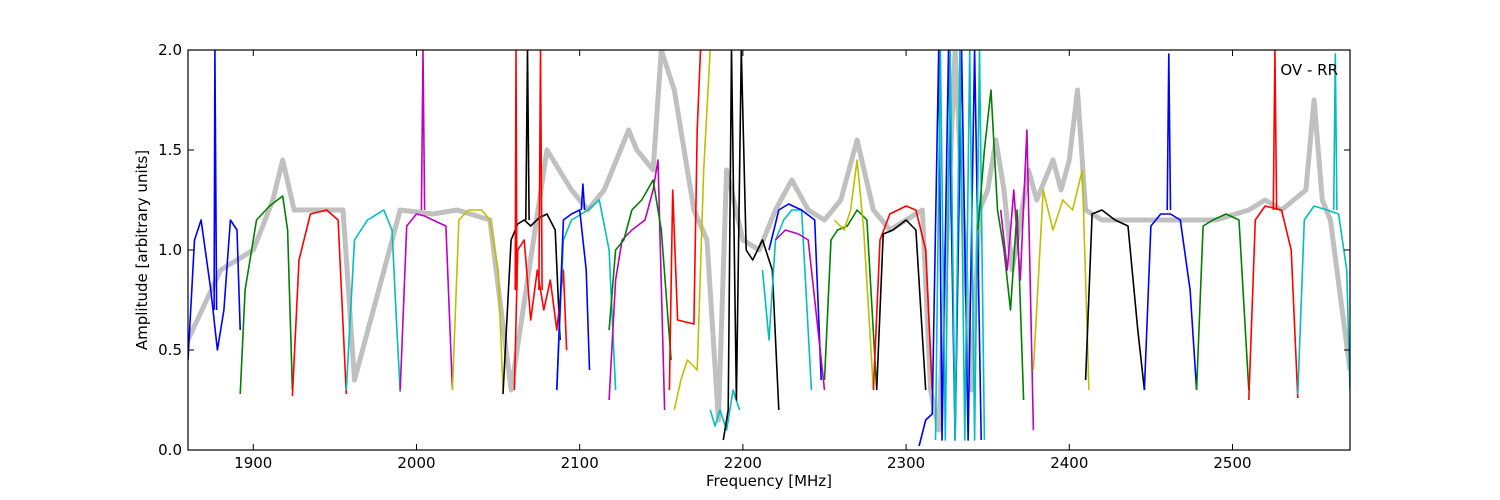 This screenshot has width=1500, height=500. What do you see at coordinates (170, 350) in the screenshot?
I see `y-tick-label: 0.5` at bounding box center [170, 350].